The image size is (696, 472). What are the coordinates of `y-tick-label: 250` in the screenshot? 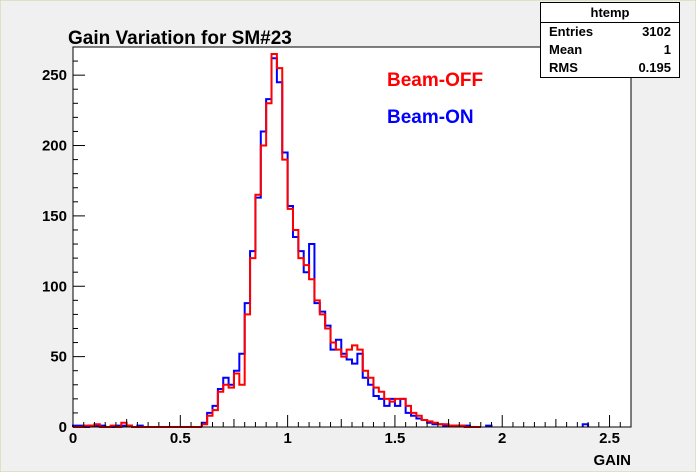 It's located at (54, 75).